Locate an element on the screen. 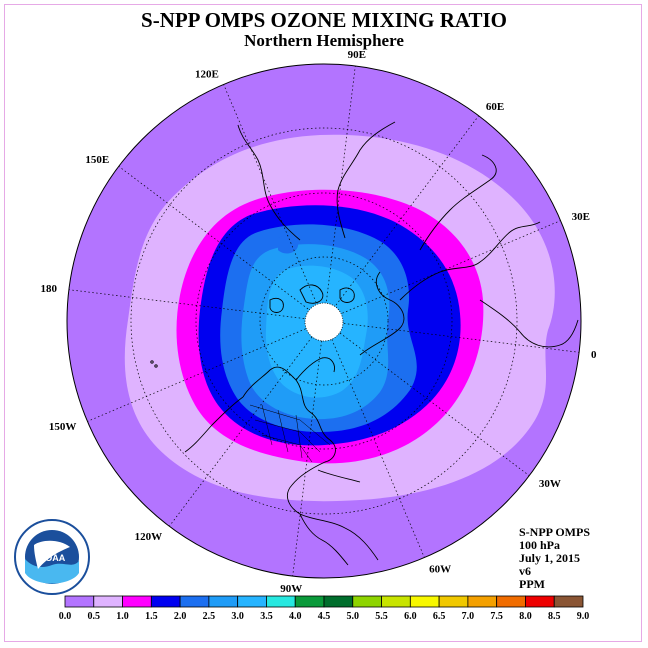  band-2.0-2.5-patch is located at coordinates (288, 244).